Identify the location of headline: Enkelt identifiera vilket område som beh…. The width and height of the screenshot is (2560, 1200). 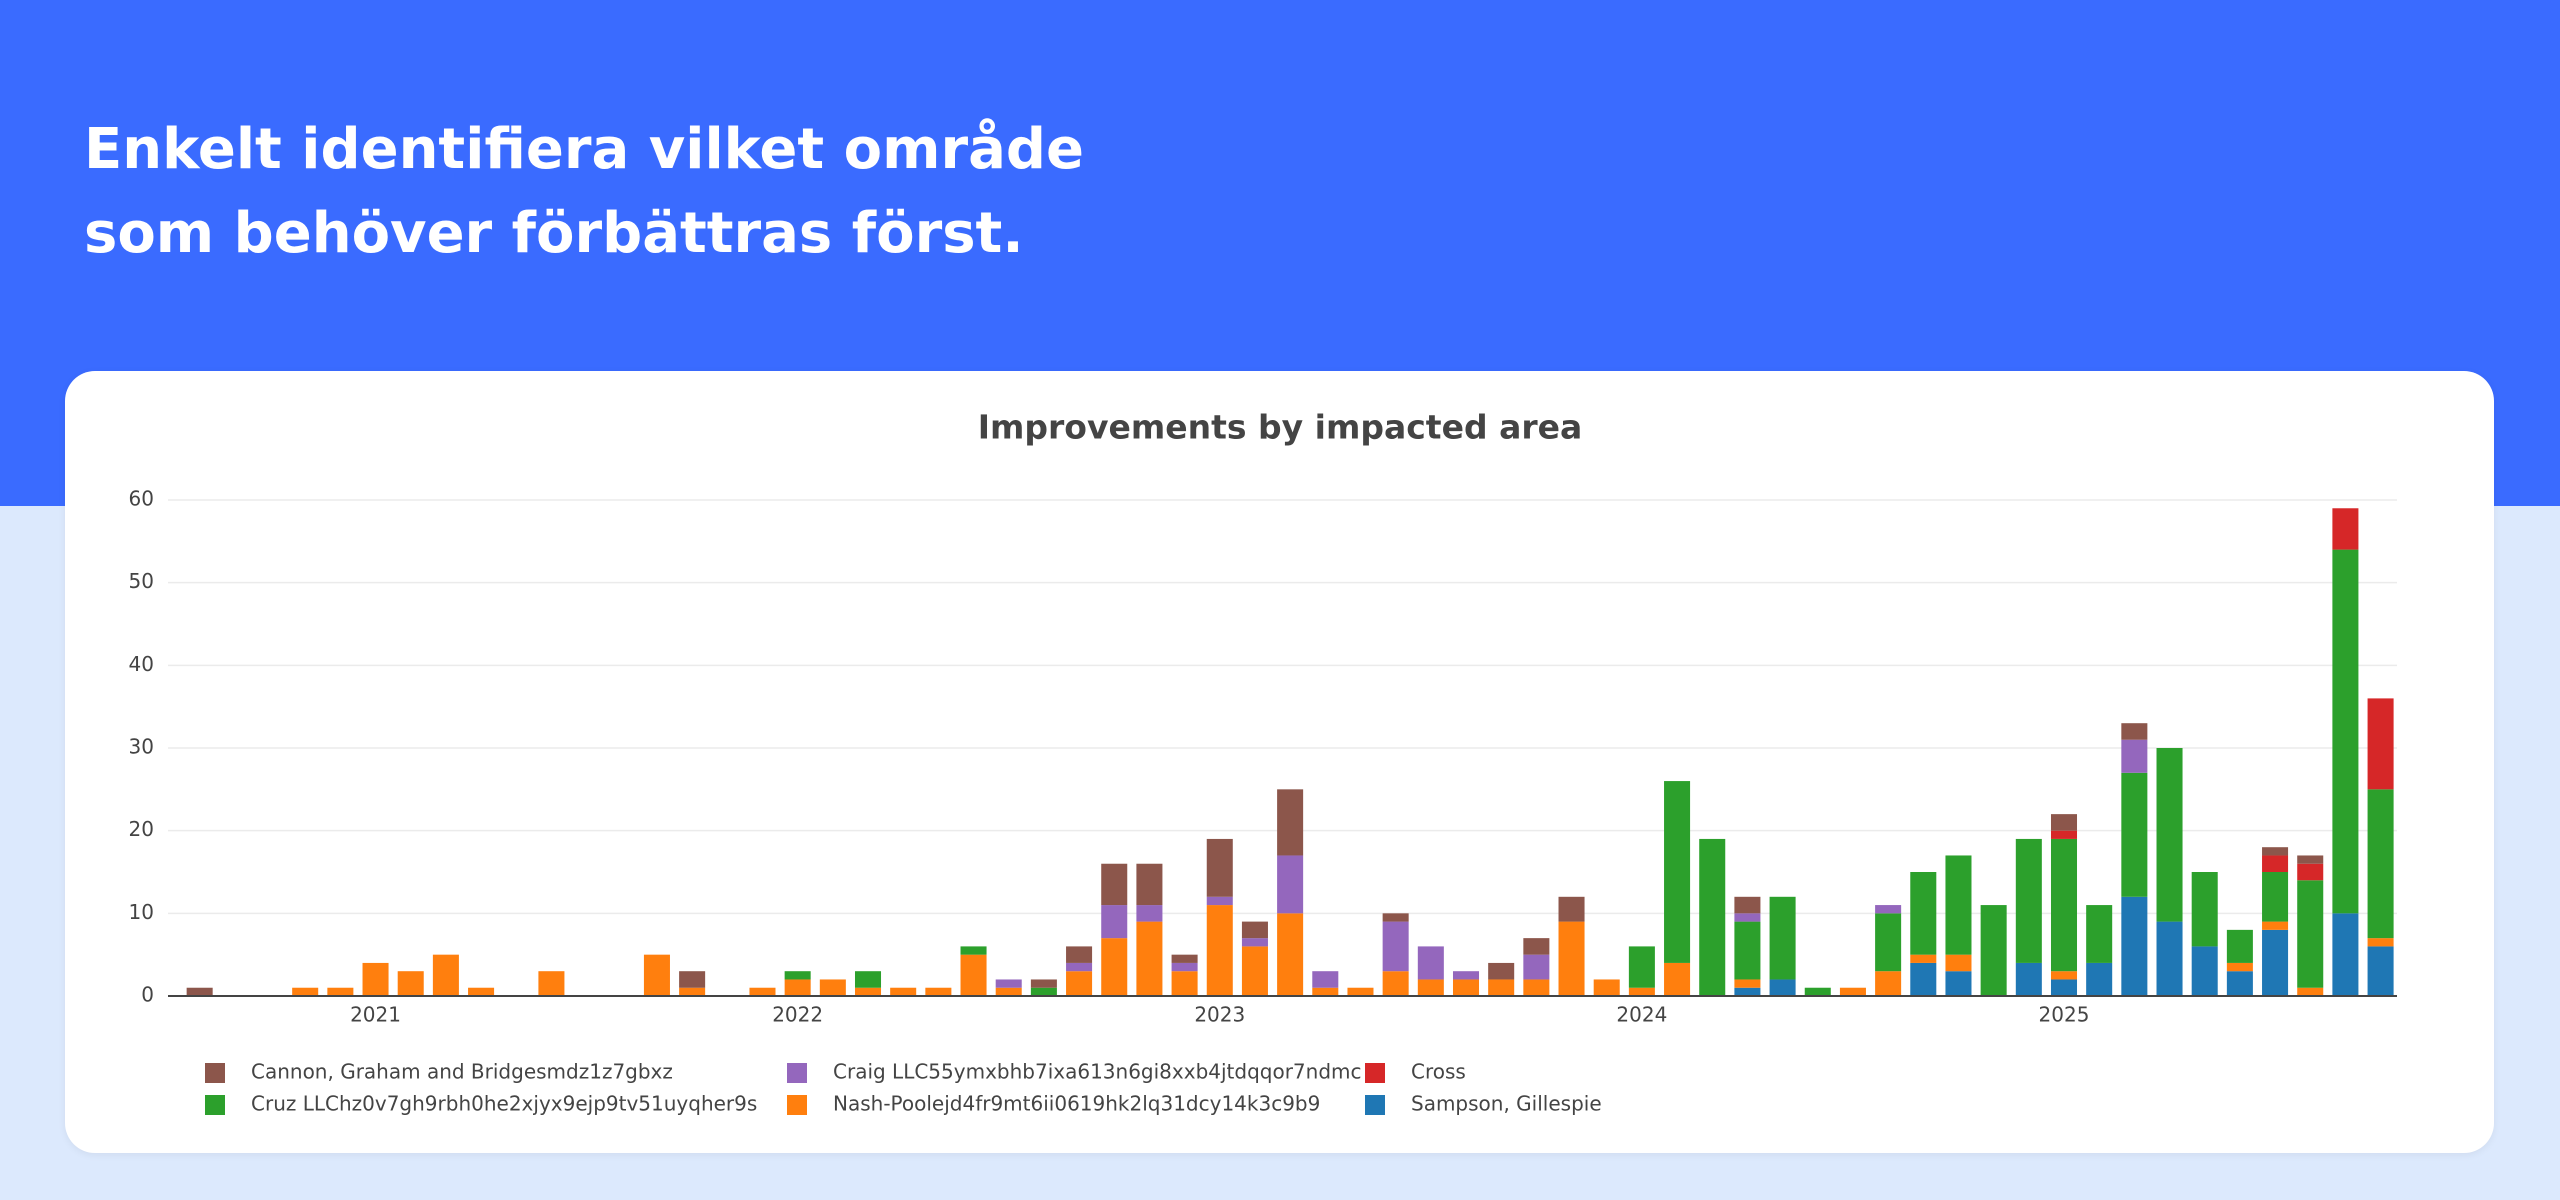
(584, 192).